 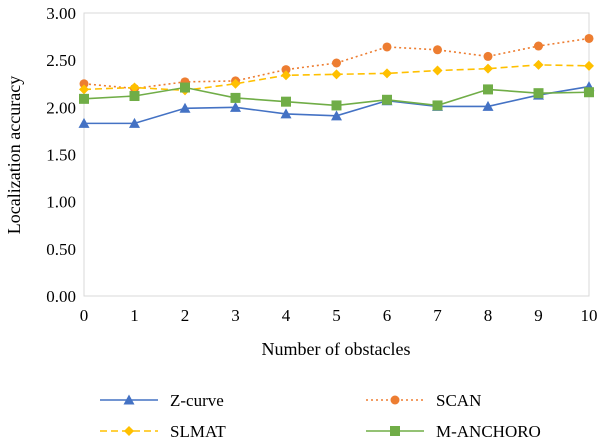 I want to click on y-axis-ticks: 0.00 0.50 1.00 1.50 2.00 2.50 3.00, so click(x=61, y=155).